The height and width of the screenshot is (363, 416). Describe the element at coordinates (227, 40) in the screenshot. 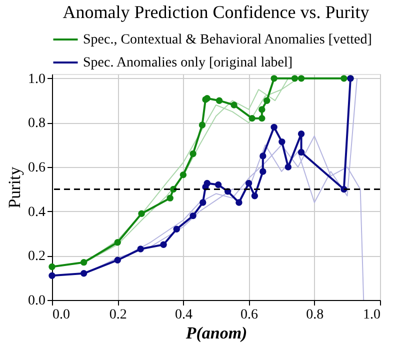

I see `legend-label: Spec., Contextual & Behavioral Anomalies [vetted]` at that location.